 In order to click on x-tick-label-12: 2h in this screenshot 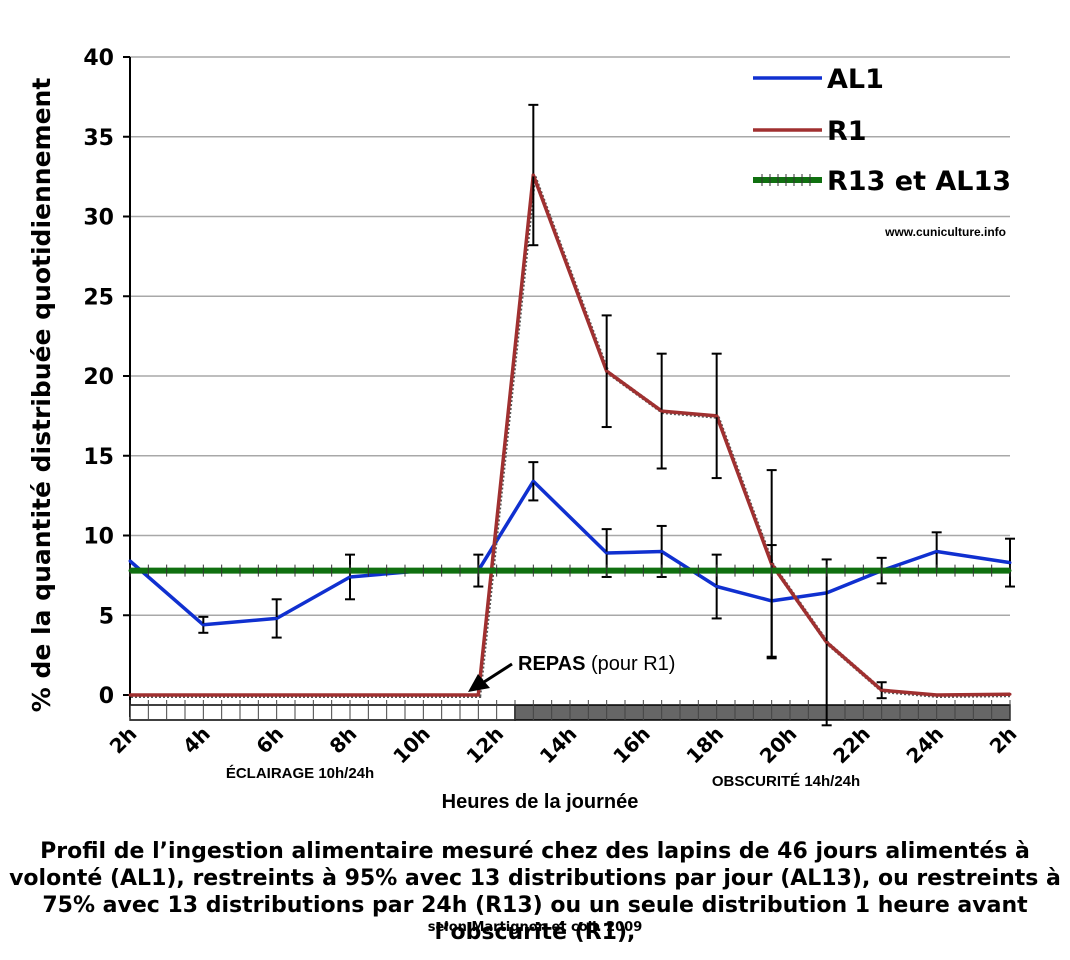, I will do `click(1003, 740)`.